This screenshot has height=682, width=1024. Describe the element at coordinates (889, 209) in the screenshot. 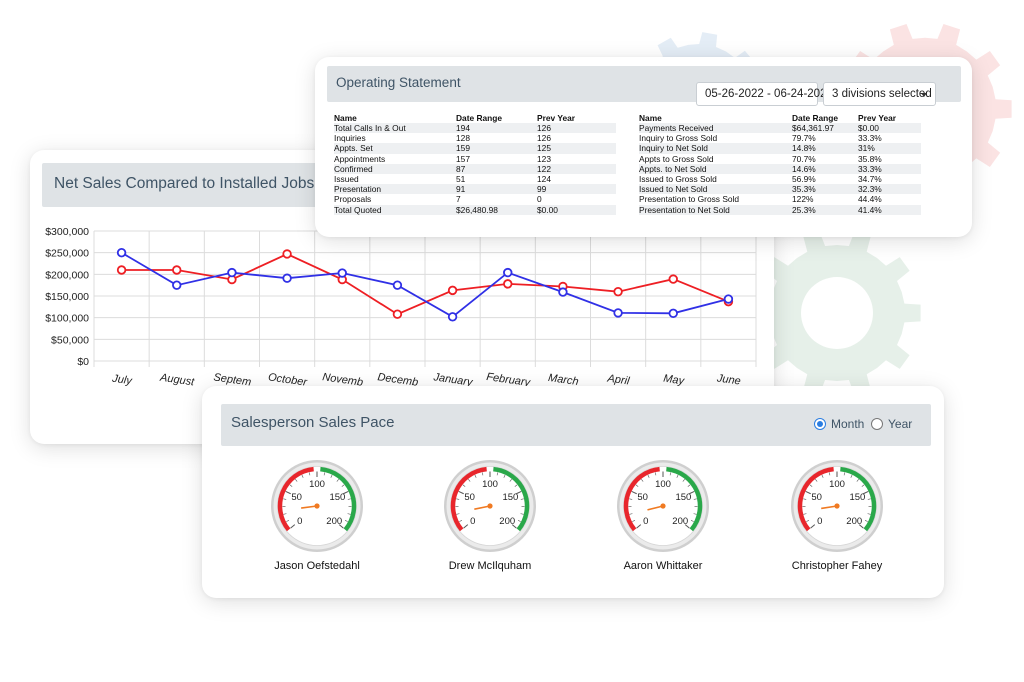

I see `table-cell: 41.4%` at that location.